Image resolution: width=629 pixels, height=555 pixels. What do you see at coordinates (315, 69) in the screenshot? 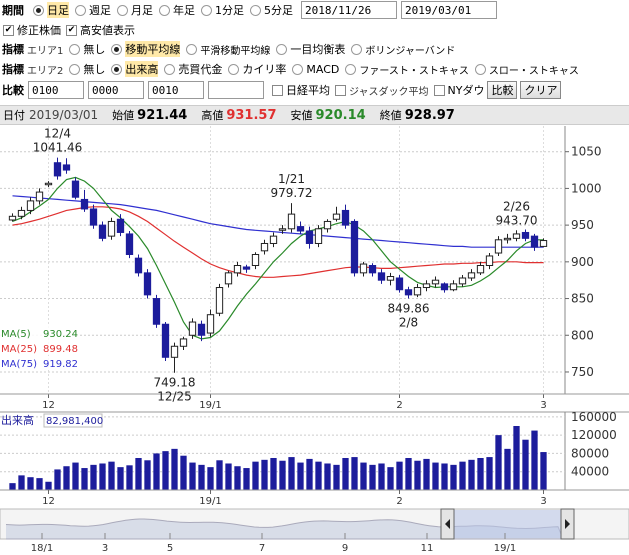
I see `indicator2-option-4: MACD` at bounding box center [315, 69].